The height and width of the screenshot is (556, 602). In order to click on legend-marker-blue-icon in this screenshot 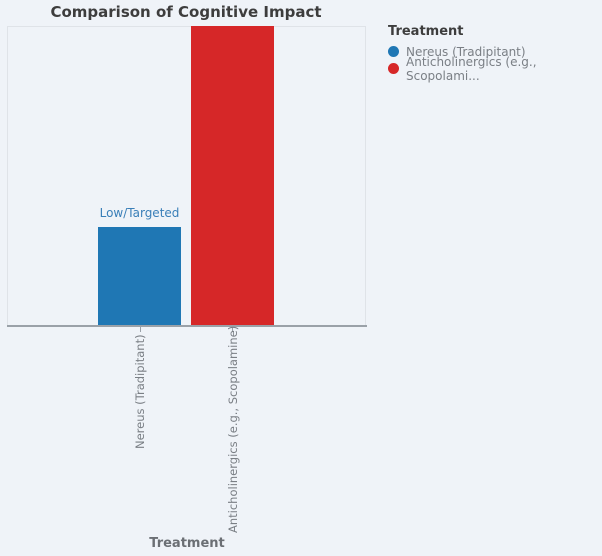, I will do `click(393, 51)`.